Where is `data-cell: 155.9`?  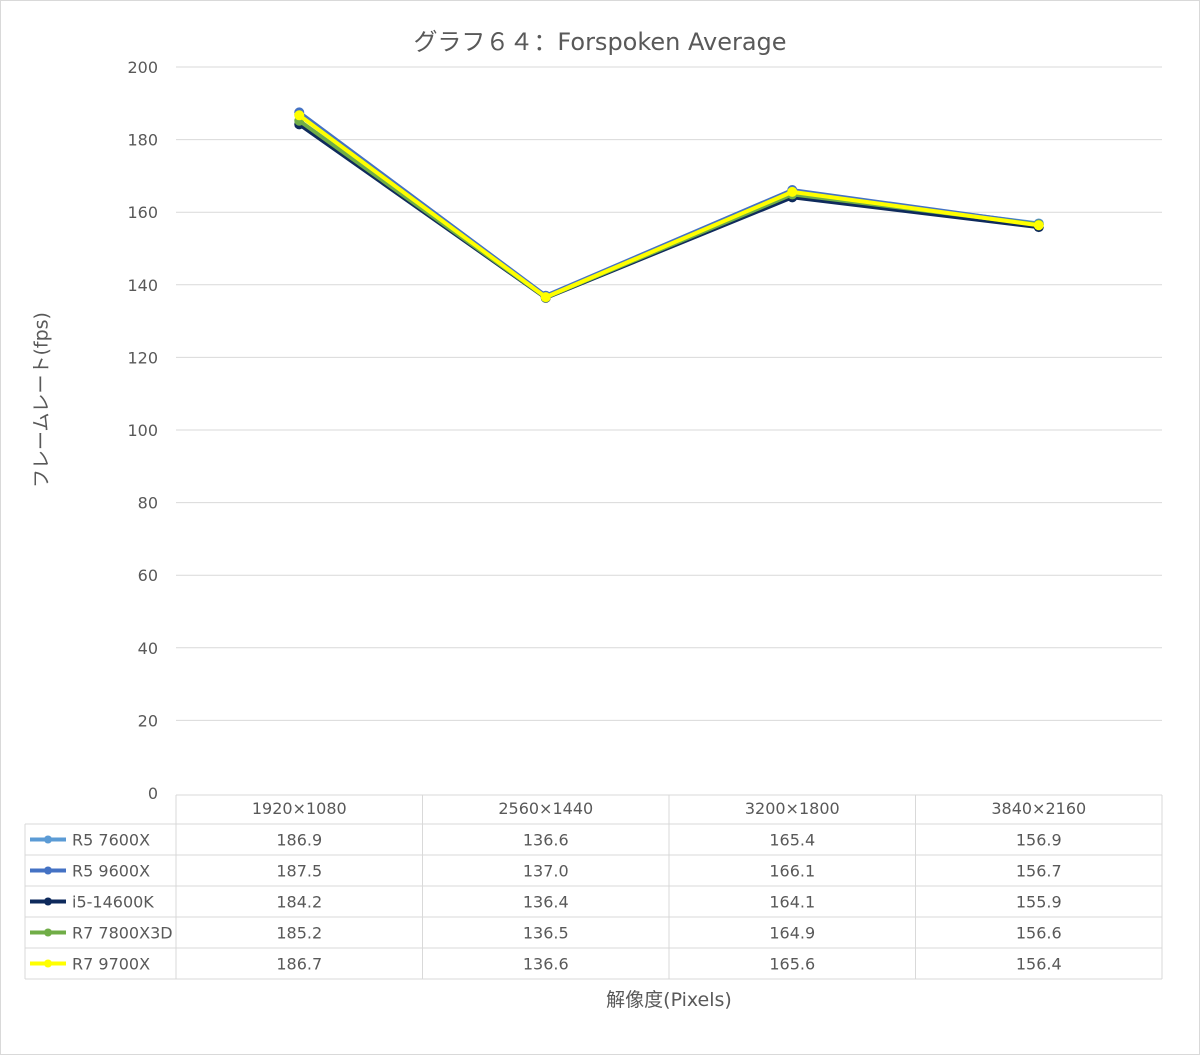
data-cell: 155.9 is located at coordinates (1039, 902).